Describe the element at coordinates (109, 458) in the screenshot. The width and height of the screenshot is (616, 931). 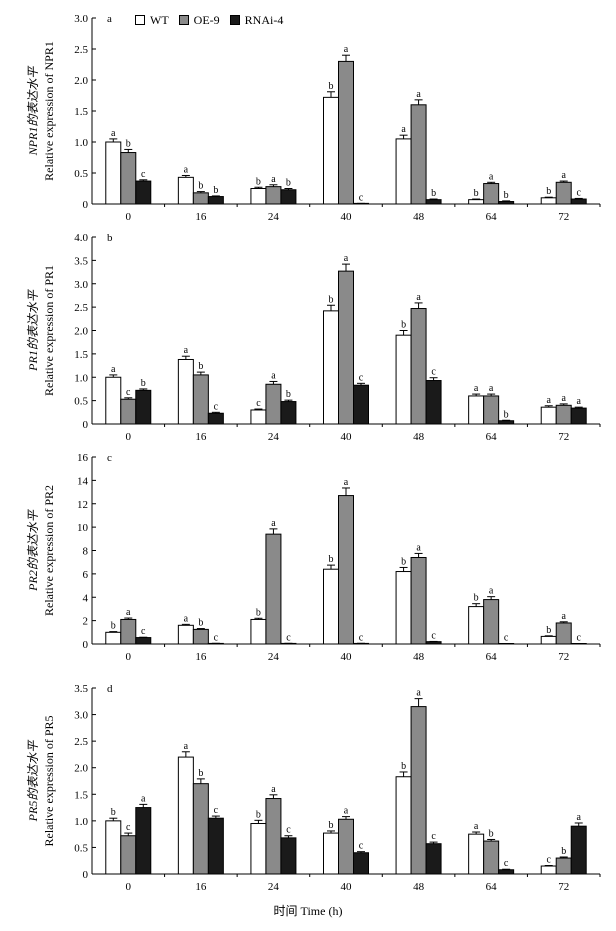
I see `panel-label: c` at that location.